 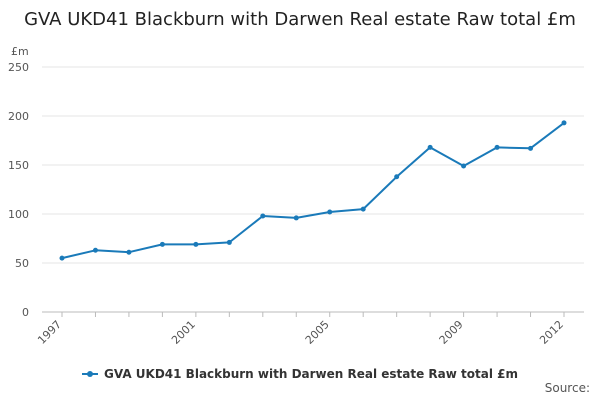 I want to click on source-text: Source:, so click(x=567, y=388).